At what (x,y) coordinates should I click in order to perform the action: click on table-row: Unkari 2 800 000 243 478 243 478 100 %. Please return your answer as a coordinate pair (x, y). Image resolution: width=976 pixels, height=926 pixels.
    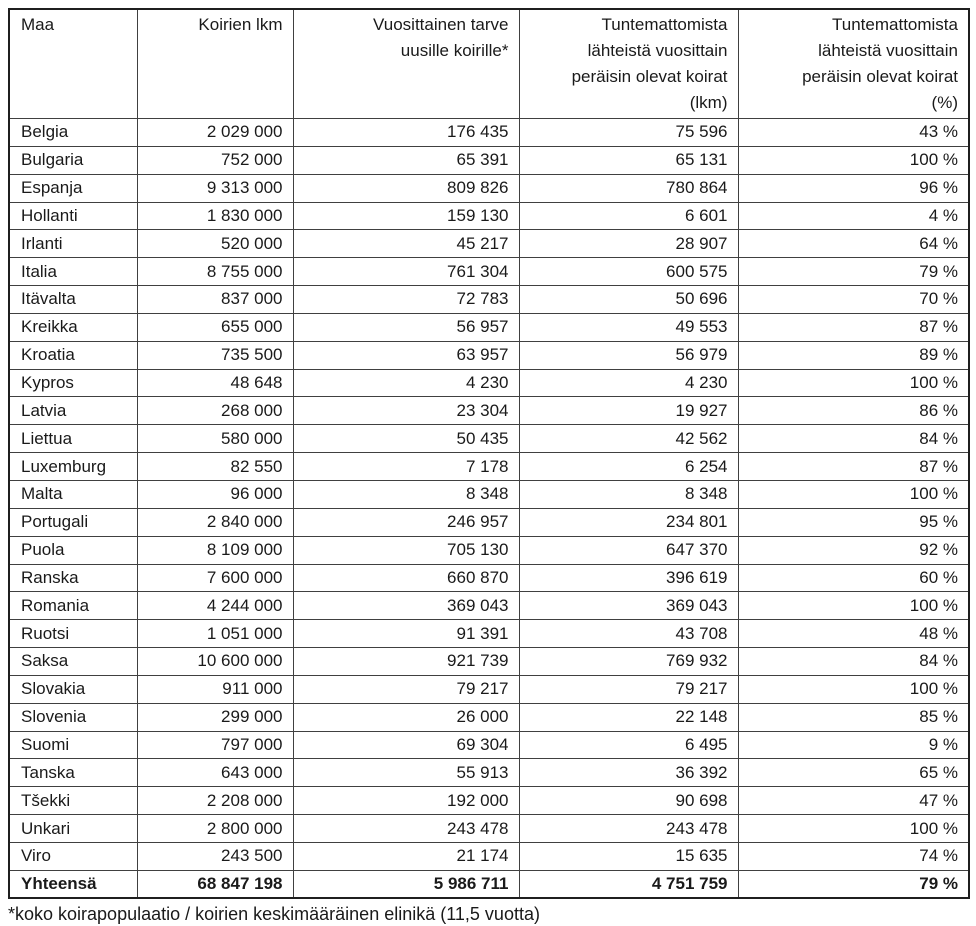
    Looking at the image, I should click on (489, 828).